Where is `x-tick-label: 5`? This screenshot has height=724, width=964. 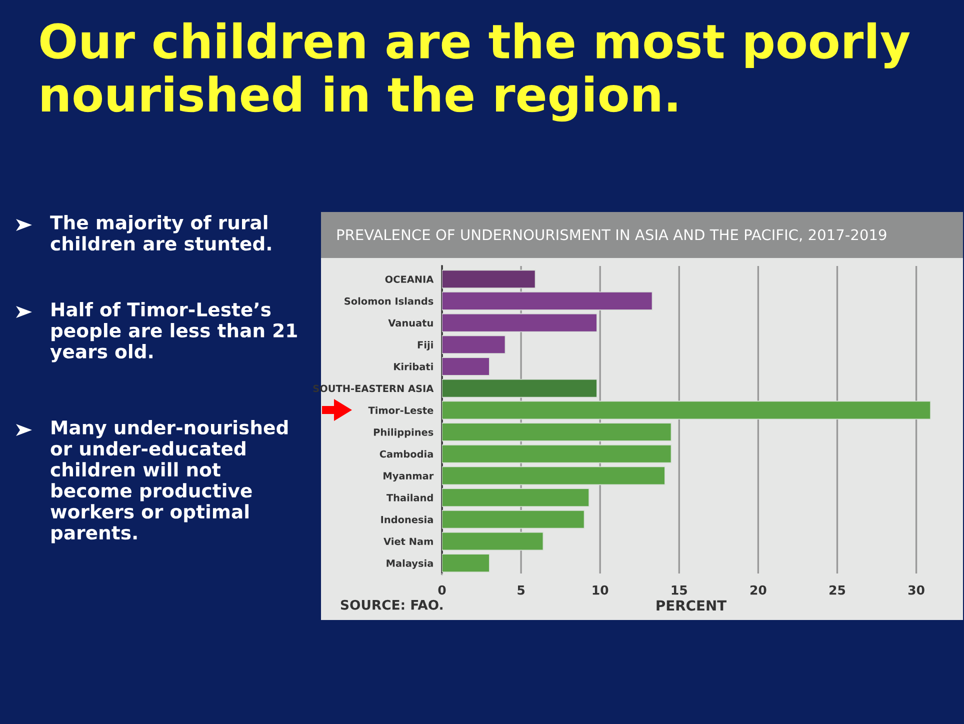
x-tick-label: 5 is located at coordinates (521, 590).